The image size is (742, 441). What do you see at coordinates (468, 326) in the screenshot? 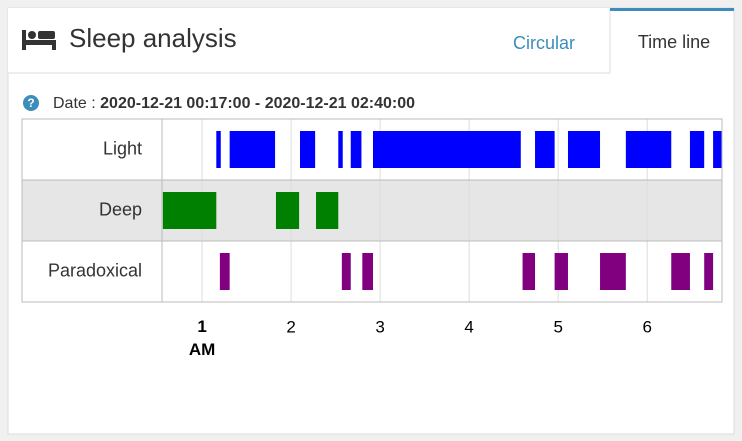
I see `x-tick-label: 4` at bounding box center [468, 326].